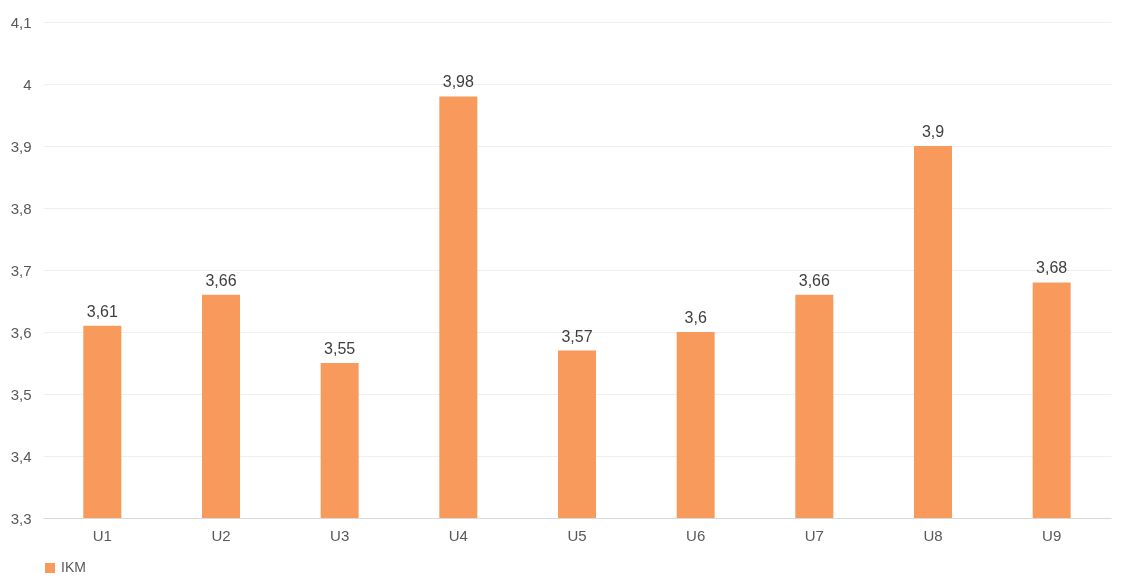  What do you see at coordinates (102, 535) in the screenshot?
I see `x-tick-label: U1` at bounding box center [102, 535].